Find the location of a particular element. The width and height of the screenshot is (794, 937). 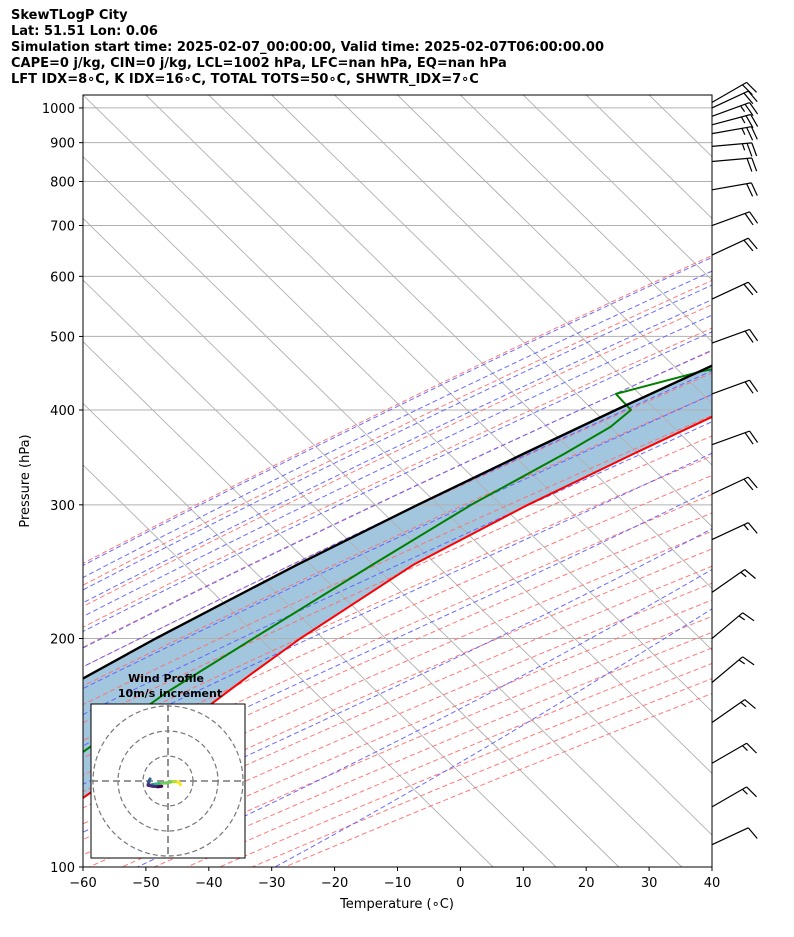

y-tick-label: 200 is located at coordinates (62, 639).